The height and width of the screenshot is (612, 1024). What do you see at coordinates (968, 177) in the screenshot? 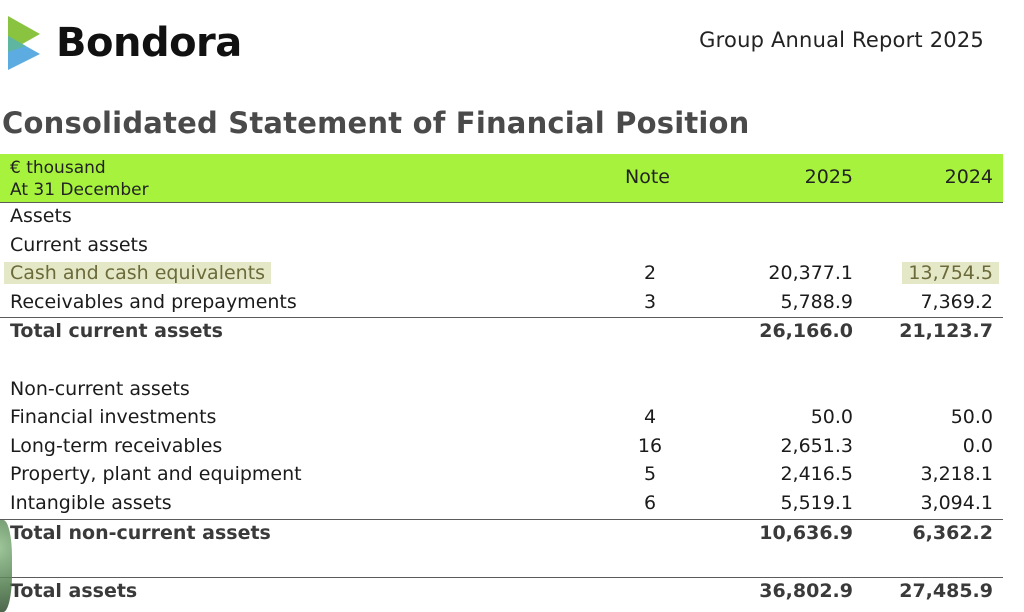
I see `header-2024: 2024` at bounding box center [968, 177].